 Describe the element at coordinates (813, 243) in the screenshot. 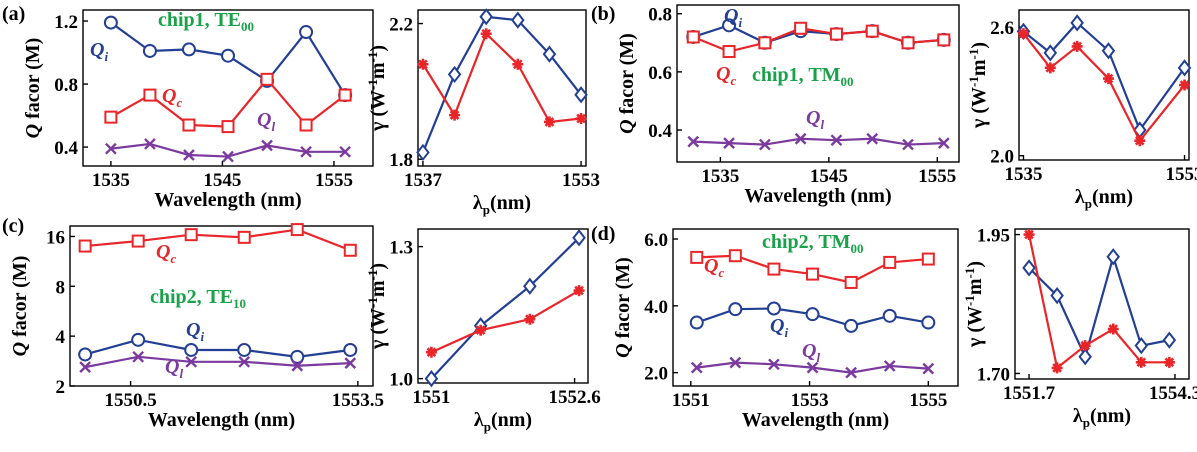

I see `chip-annotation: chip2, TM00` at that location.